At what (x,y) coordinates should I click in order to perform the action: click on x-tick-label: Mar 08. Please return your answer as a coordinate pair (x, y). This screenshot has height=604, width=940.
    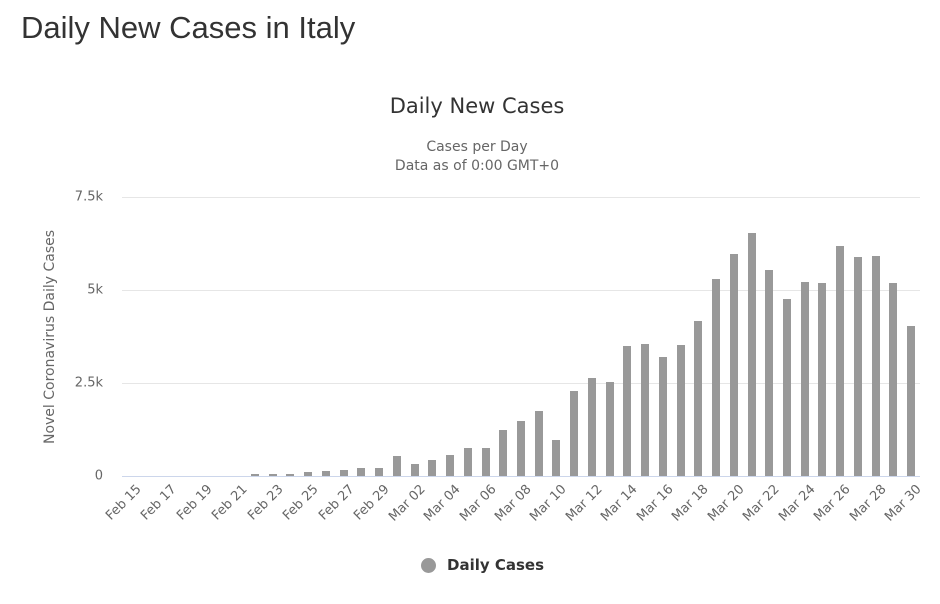
    Looking at the image, I should click on (513, 503).